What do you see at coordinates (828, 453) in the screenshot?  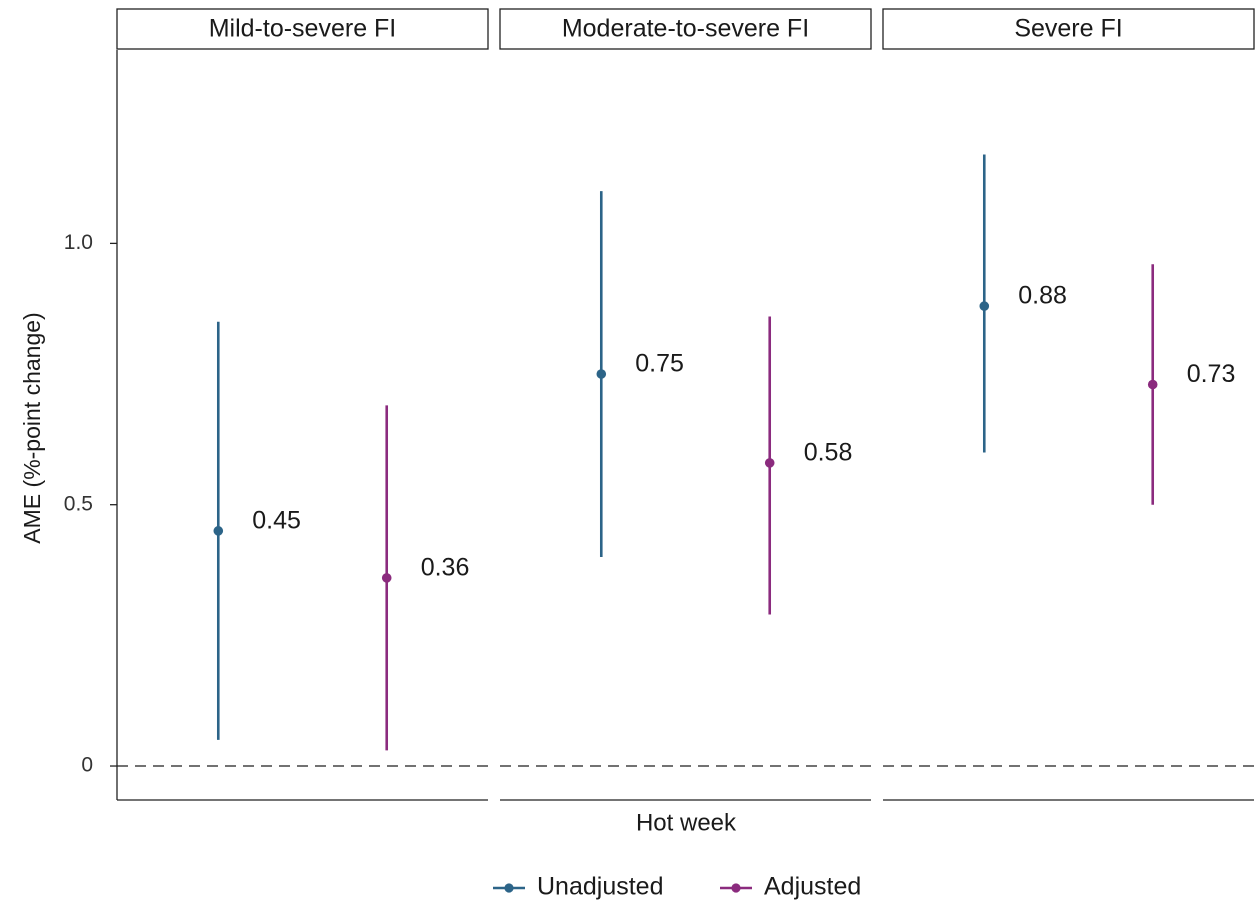 I see `value-label-adjusted: 0.58` at bounding box center [828, 453].